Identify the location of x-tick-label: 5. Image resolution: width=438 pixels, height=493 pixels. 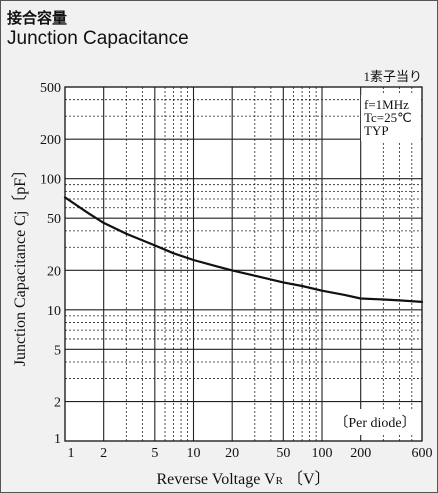
(154, 453).